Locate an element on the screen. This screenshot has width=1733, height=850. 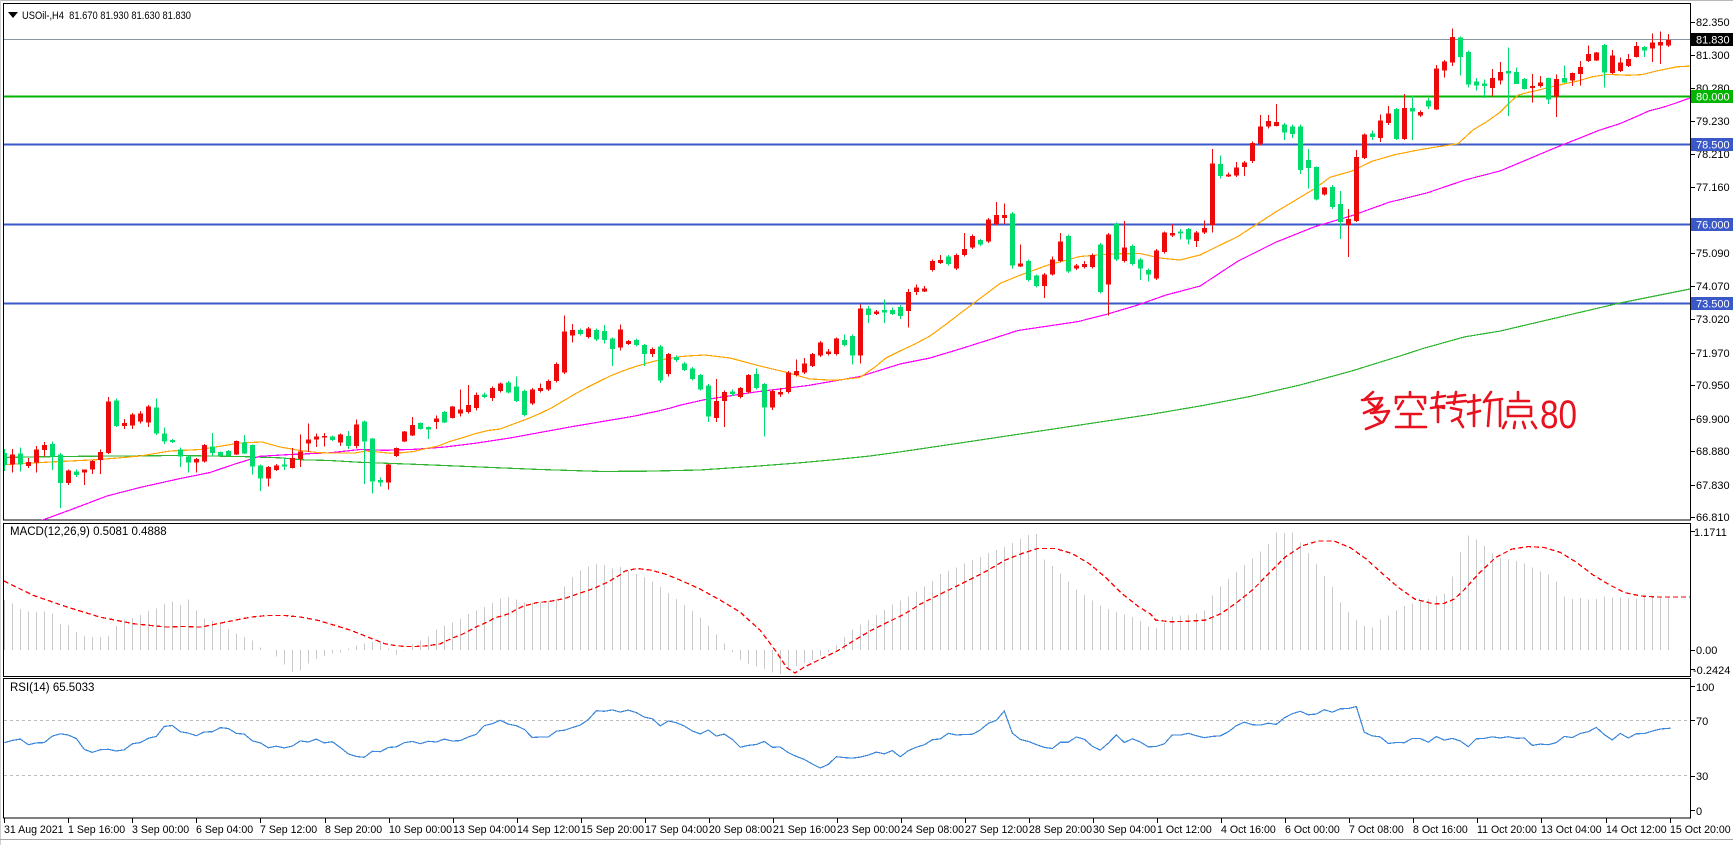
svg-text: 79.230 is located at coordinates (1713, 122).